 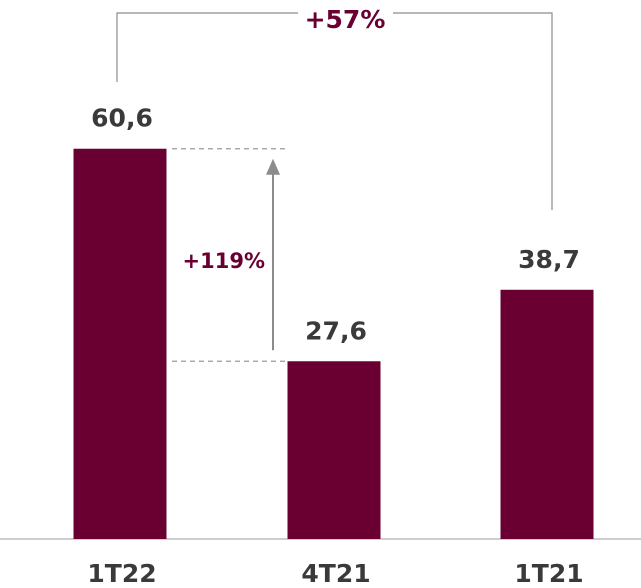 What do you see at coordinates (207, 47) in the screenshot?
I see `bracket-left-line` at bounding box center [207, 47].